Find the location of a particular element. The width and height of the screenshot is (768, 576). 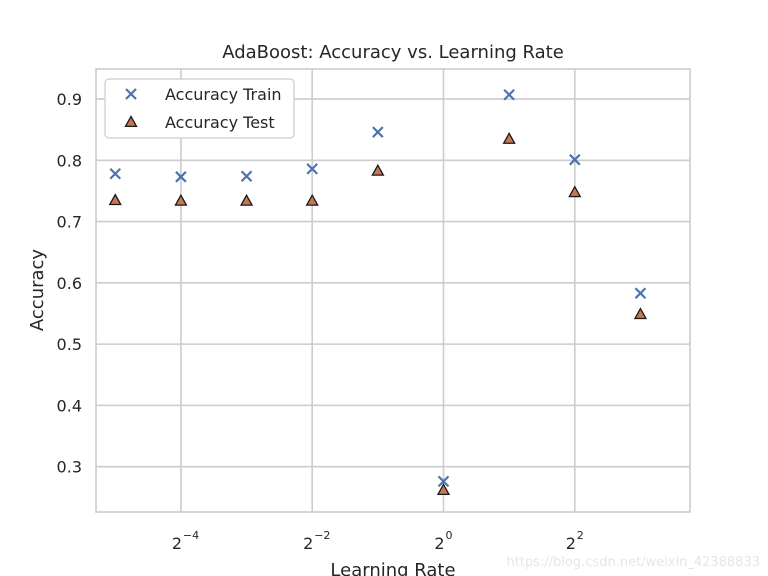

x-axis-label: Learning Rate is located at coordinates (392, 568).